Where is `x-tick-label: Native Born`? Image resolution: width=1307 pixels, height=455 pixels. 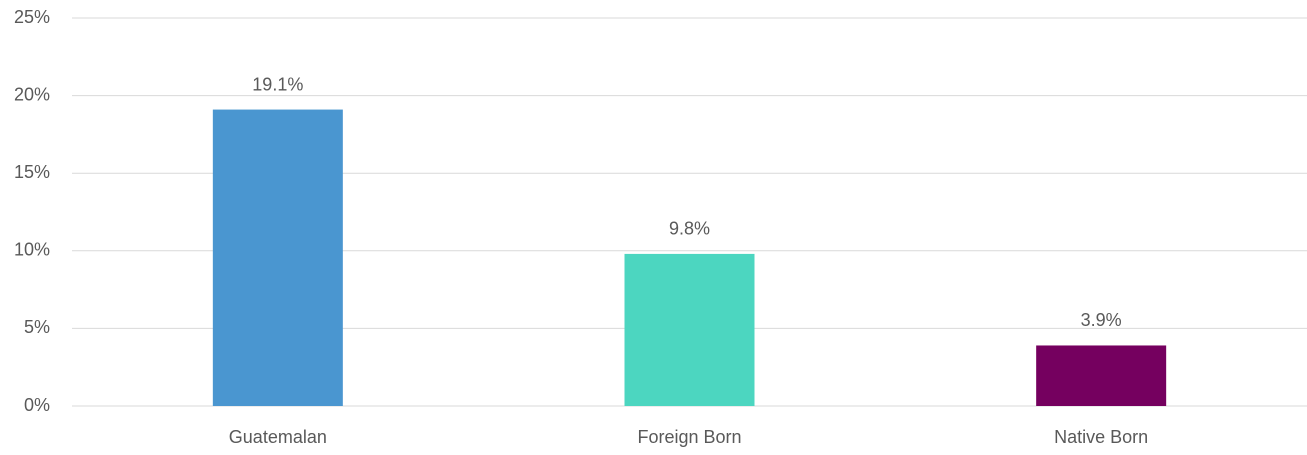
x-tick-label: Native Born is located at coordinates (1101, 437).